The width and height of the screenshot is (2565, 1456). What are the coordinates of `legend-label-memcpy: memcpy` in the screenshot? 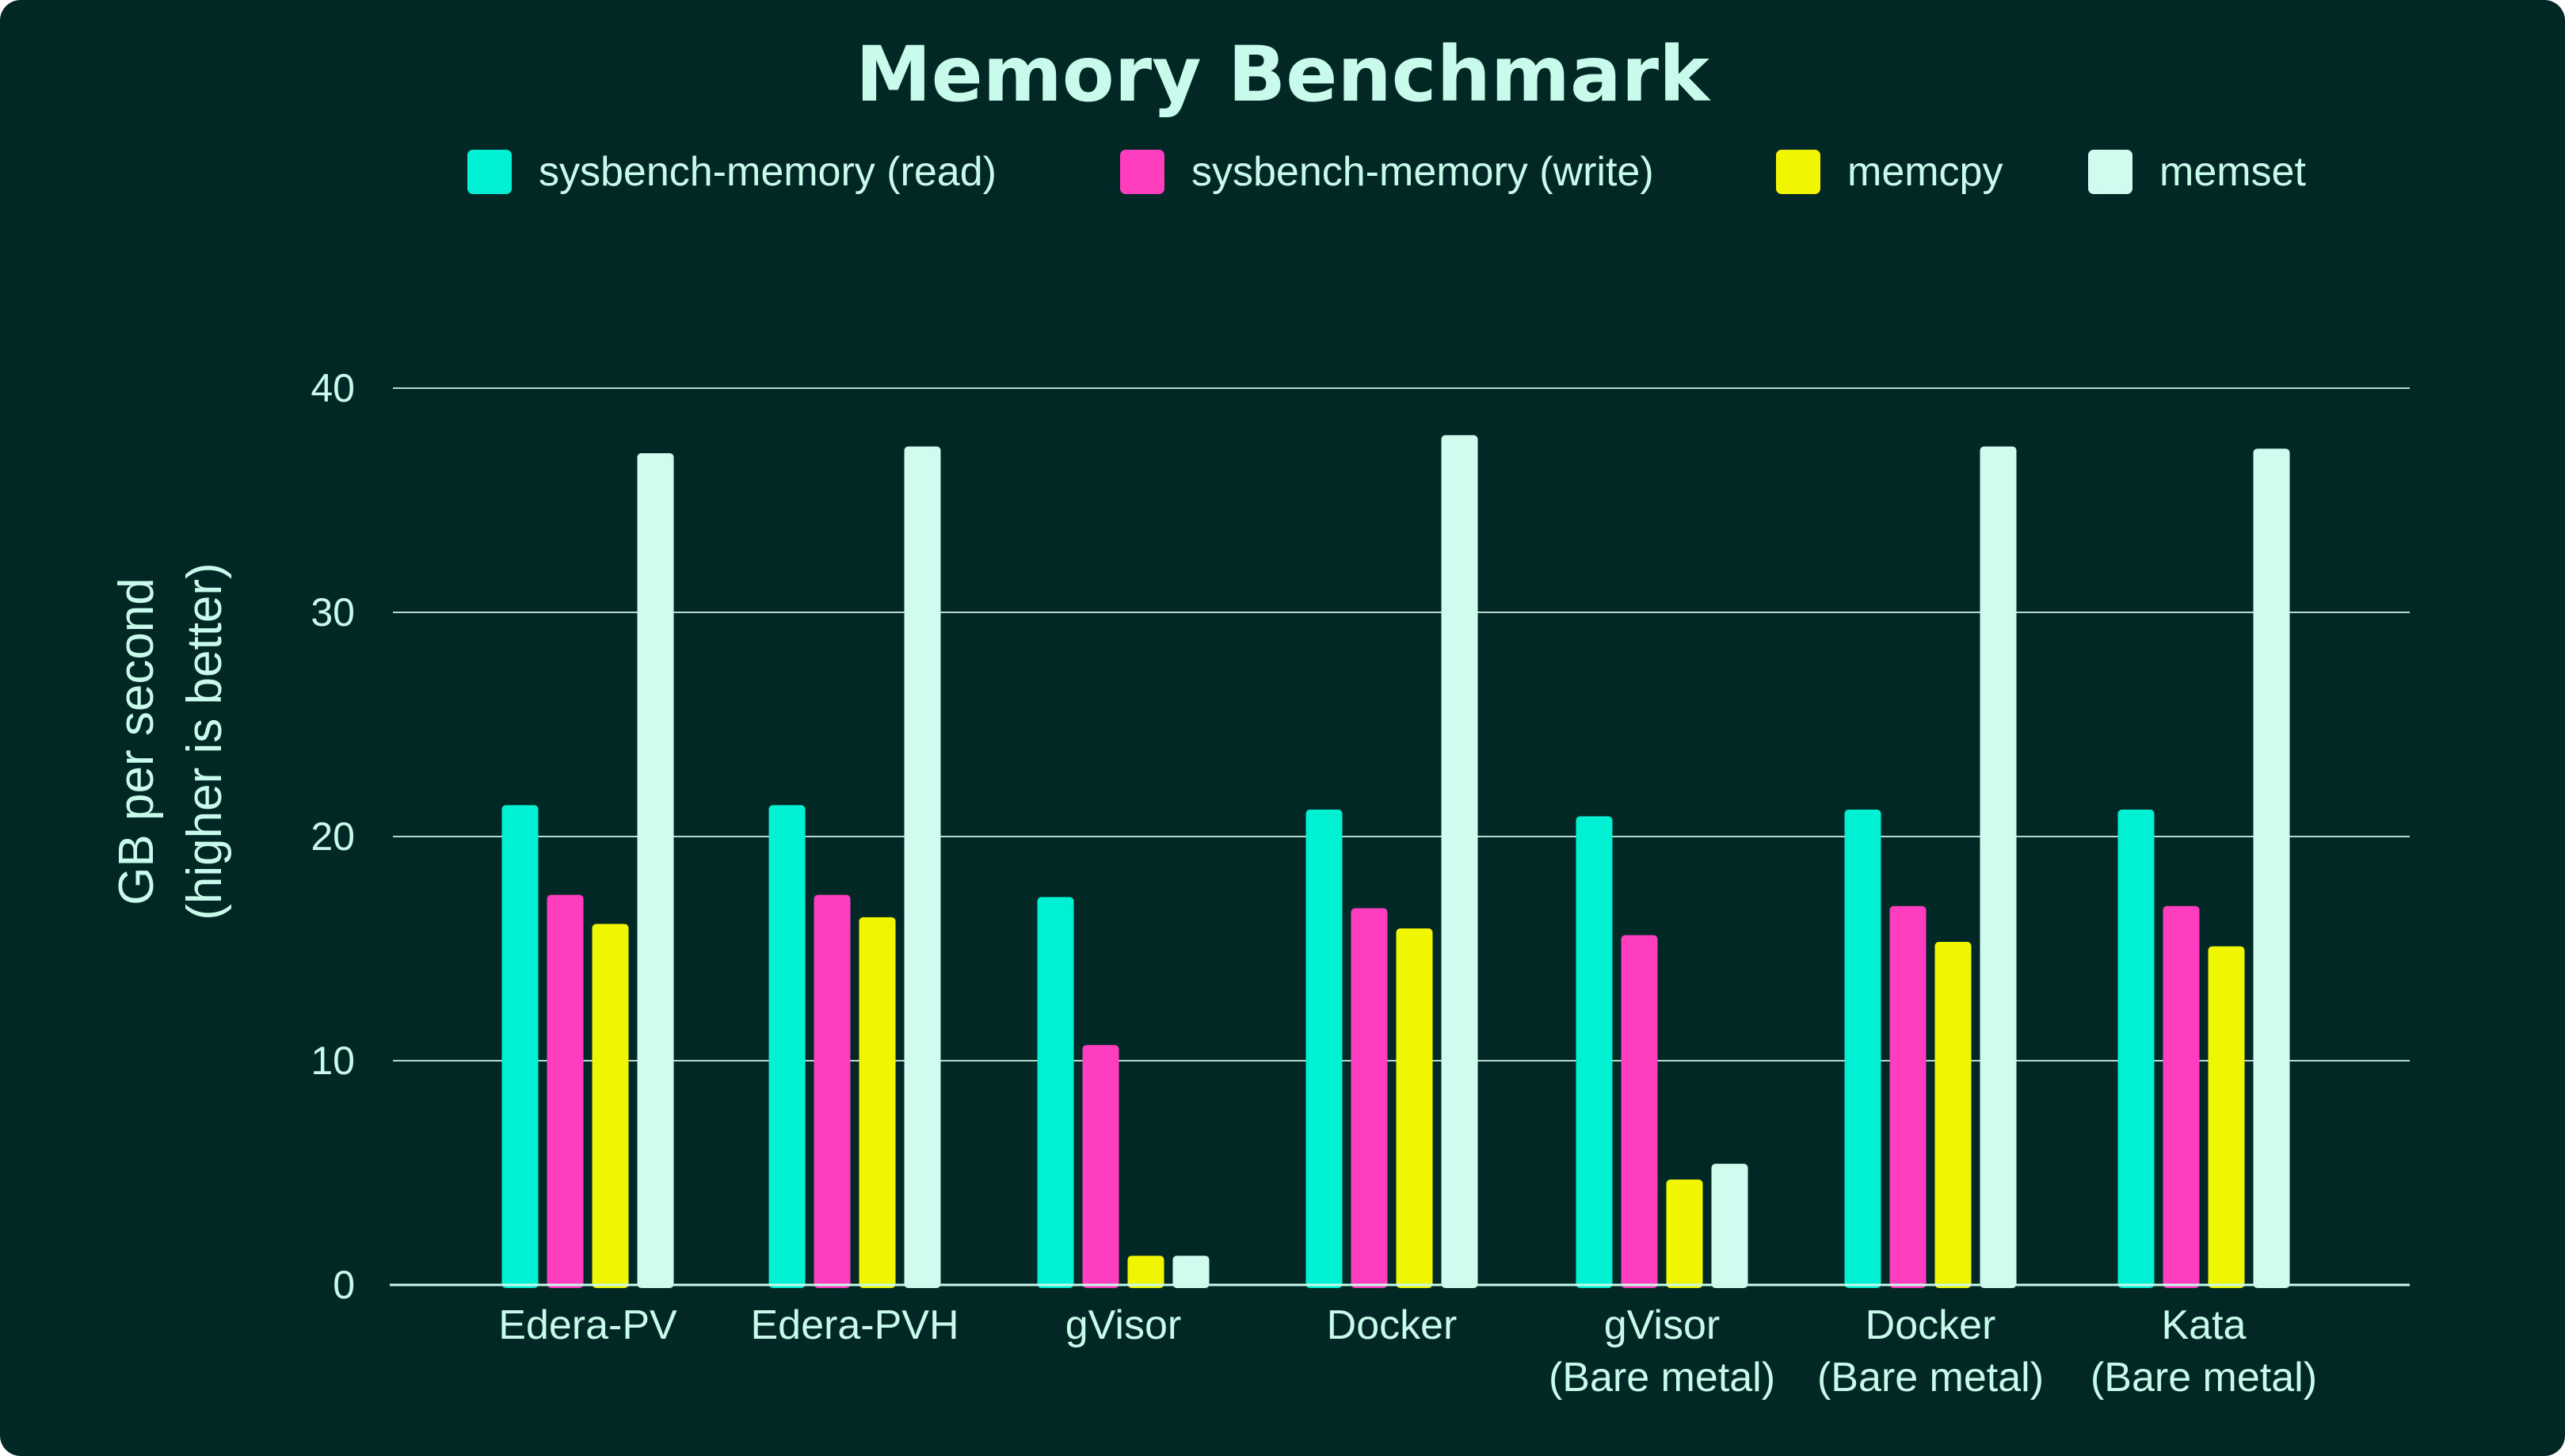 It's located at (1925, 172).